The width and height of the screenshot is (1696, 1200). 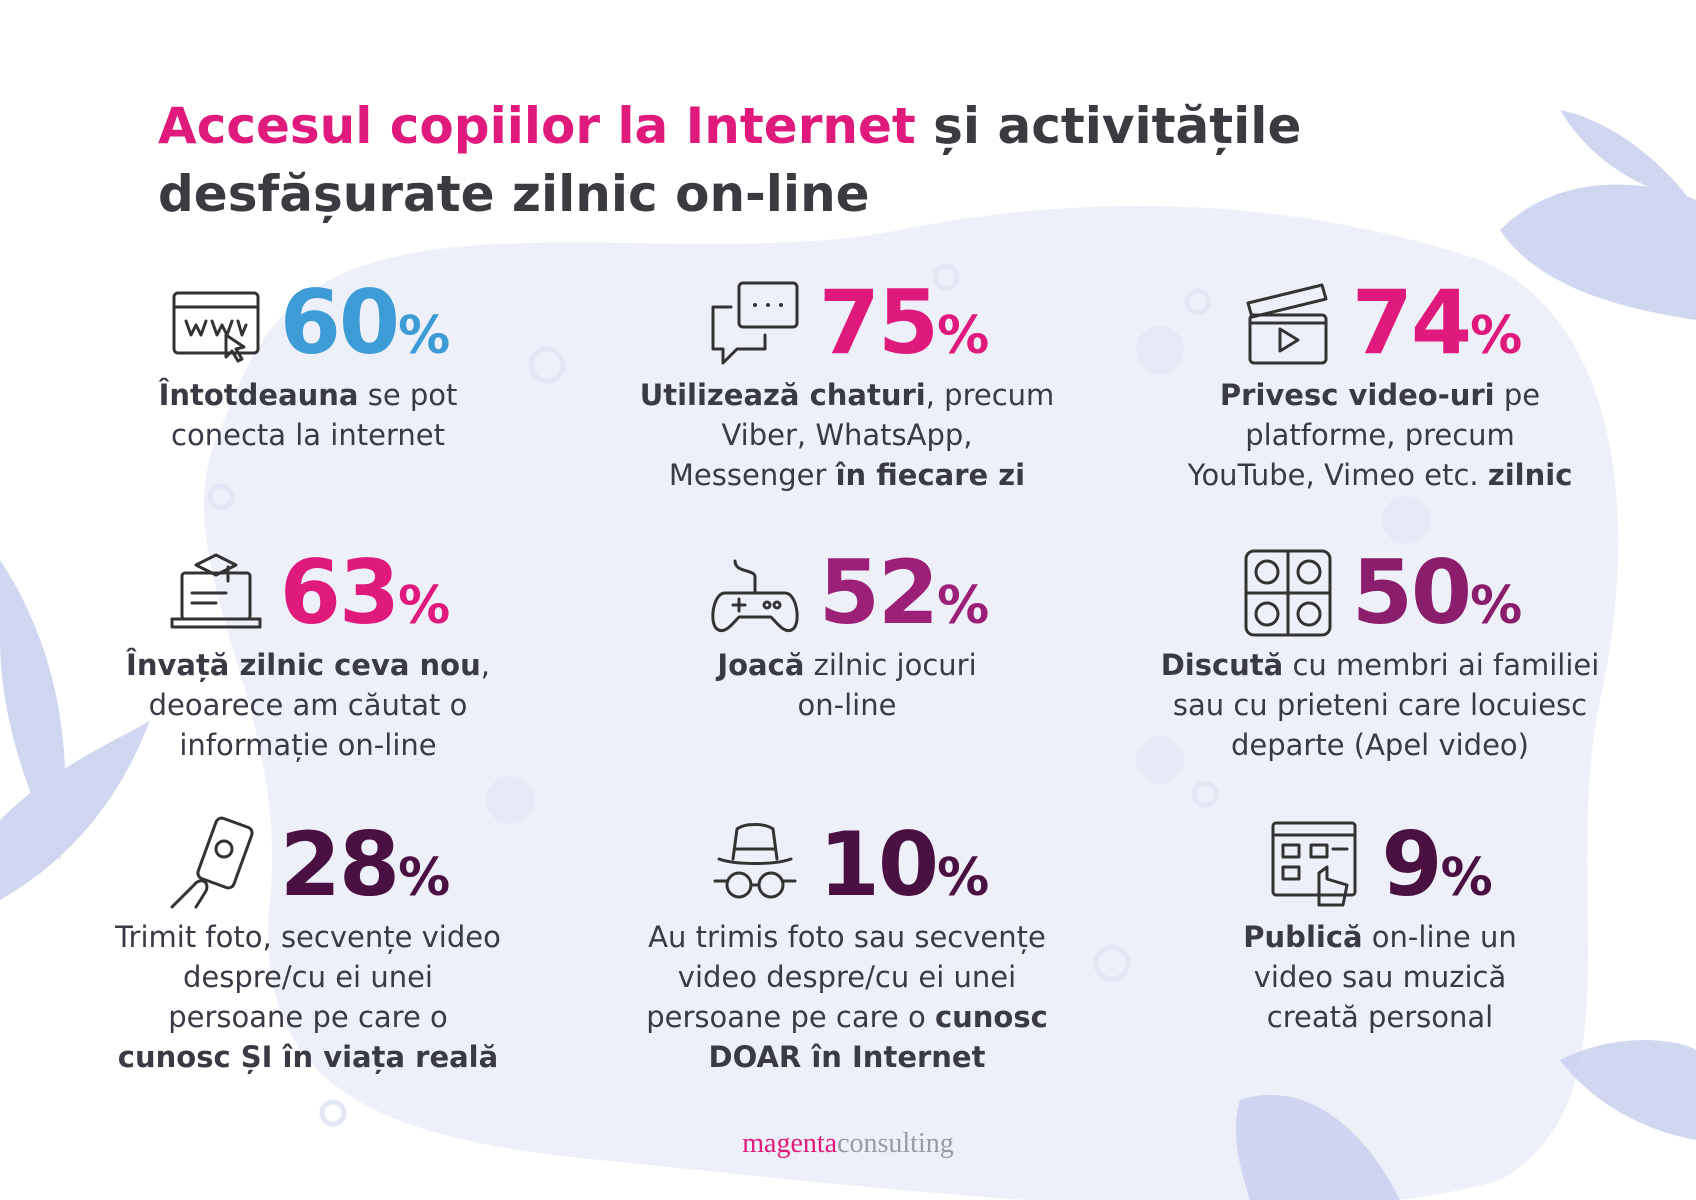 I want to click on stat-card: 60% Întotdeauna se pot conecta la internet, so click(x=308, y=362).